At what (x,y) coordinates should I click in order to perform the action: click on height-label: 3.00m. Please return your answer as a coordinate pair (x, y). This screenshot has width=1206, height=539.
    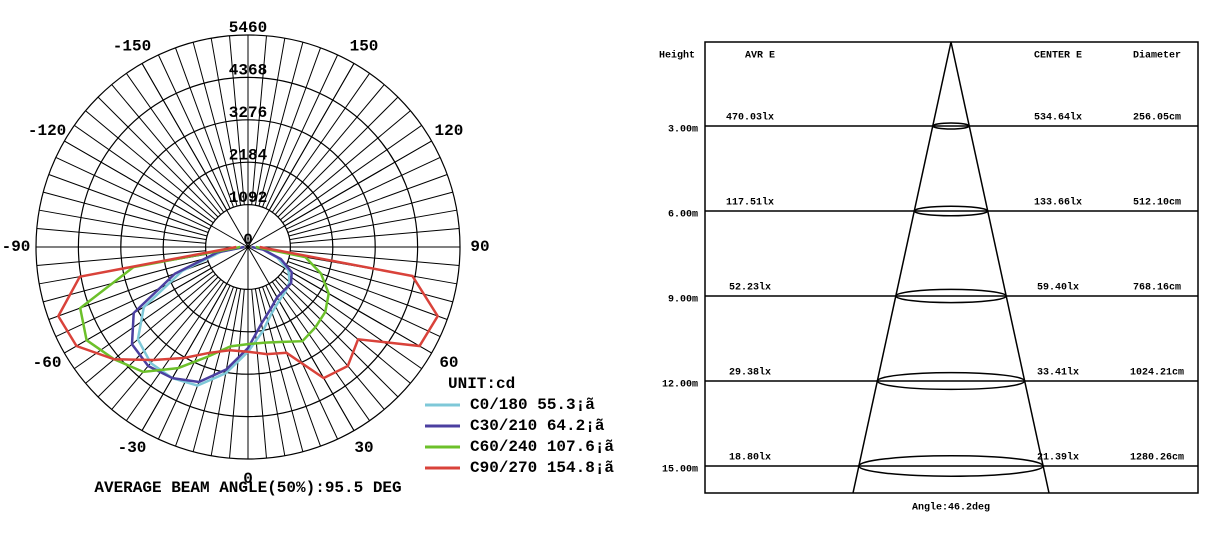
    Looking at the image, I should click on (683, 130).